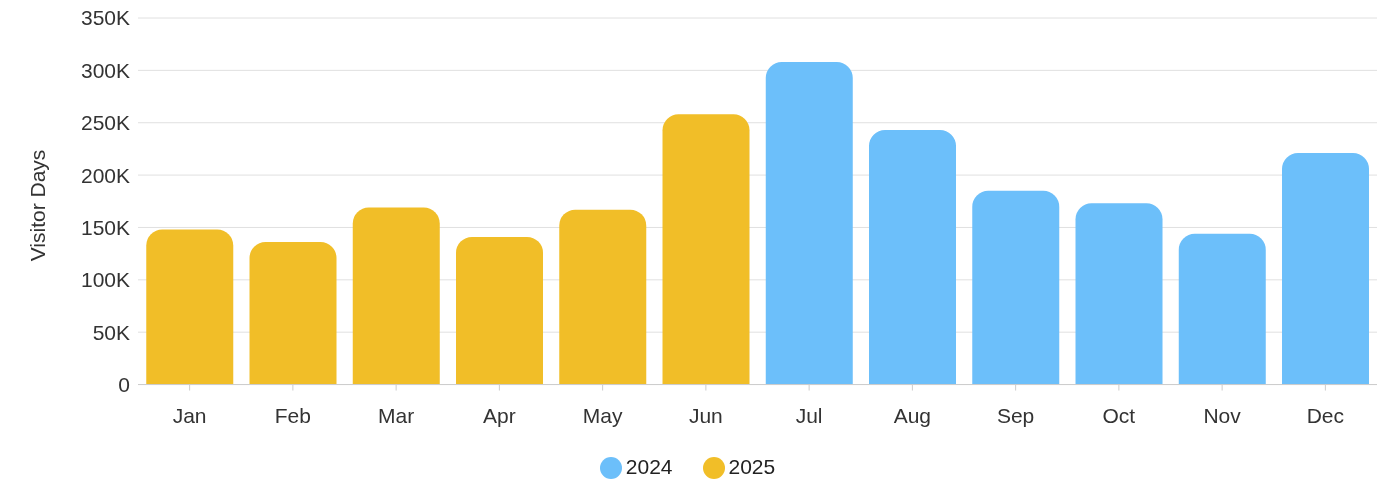 The image size is (1389, 497). I want to click on x-tick-label: Sep, so click(1015, 416).